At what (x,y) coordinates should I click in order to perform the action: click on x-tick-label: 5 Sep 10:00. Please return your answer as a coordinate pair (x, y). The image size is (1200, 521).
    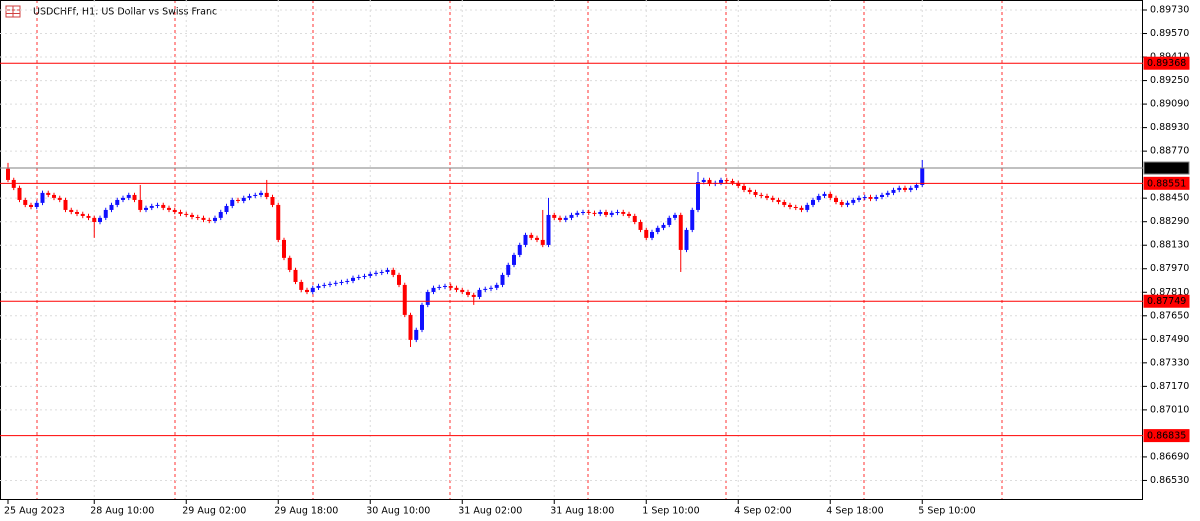
    Looking at the image, I should click on (946, 511).